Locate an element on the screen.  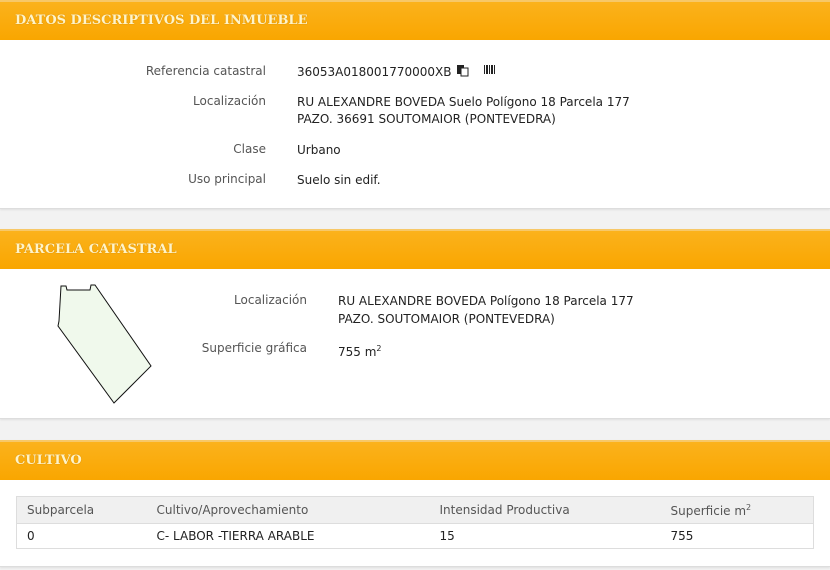
loc-line2: PAZO. 36691 SOUTOMAIOR (PONTEVEDRA) is located at coordinates (426, 119).